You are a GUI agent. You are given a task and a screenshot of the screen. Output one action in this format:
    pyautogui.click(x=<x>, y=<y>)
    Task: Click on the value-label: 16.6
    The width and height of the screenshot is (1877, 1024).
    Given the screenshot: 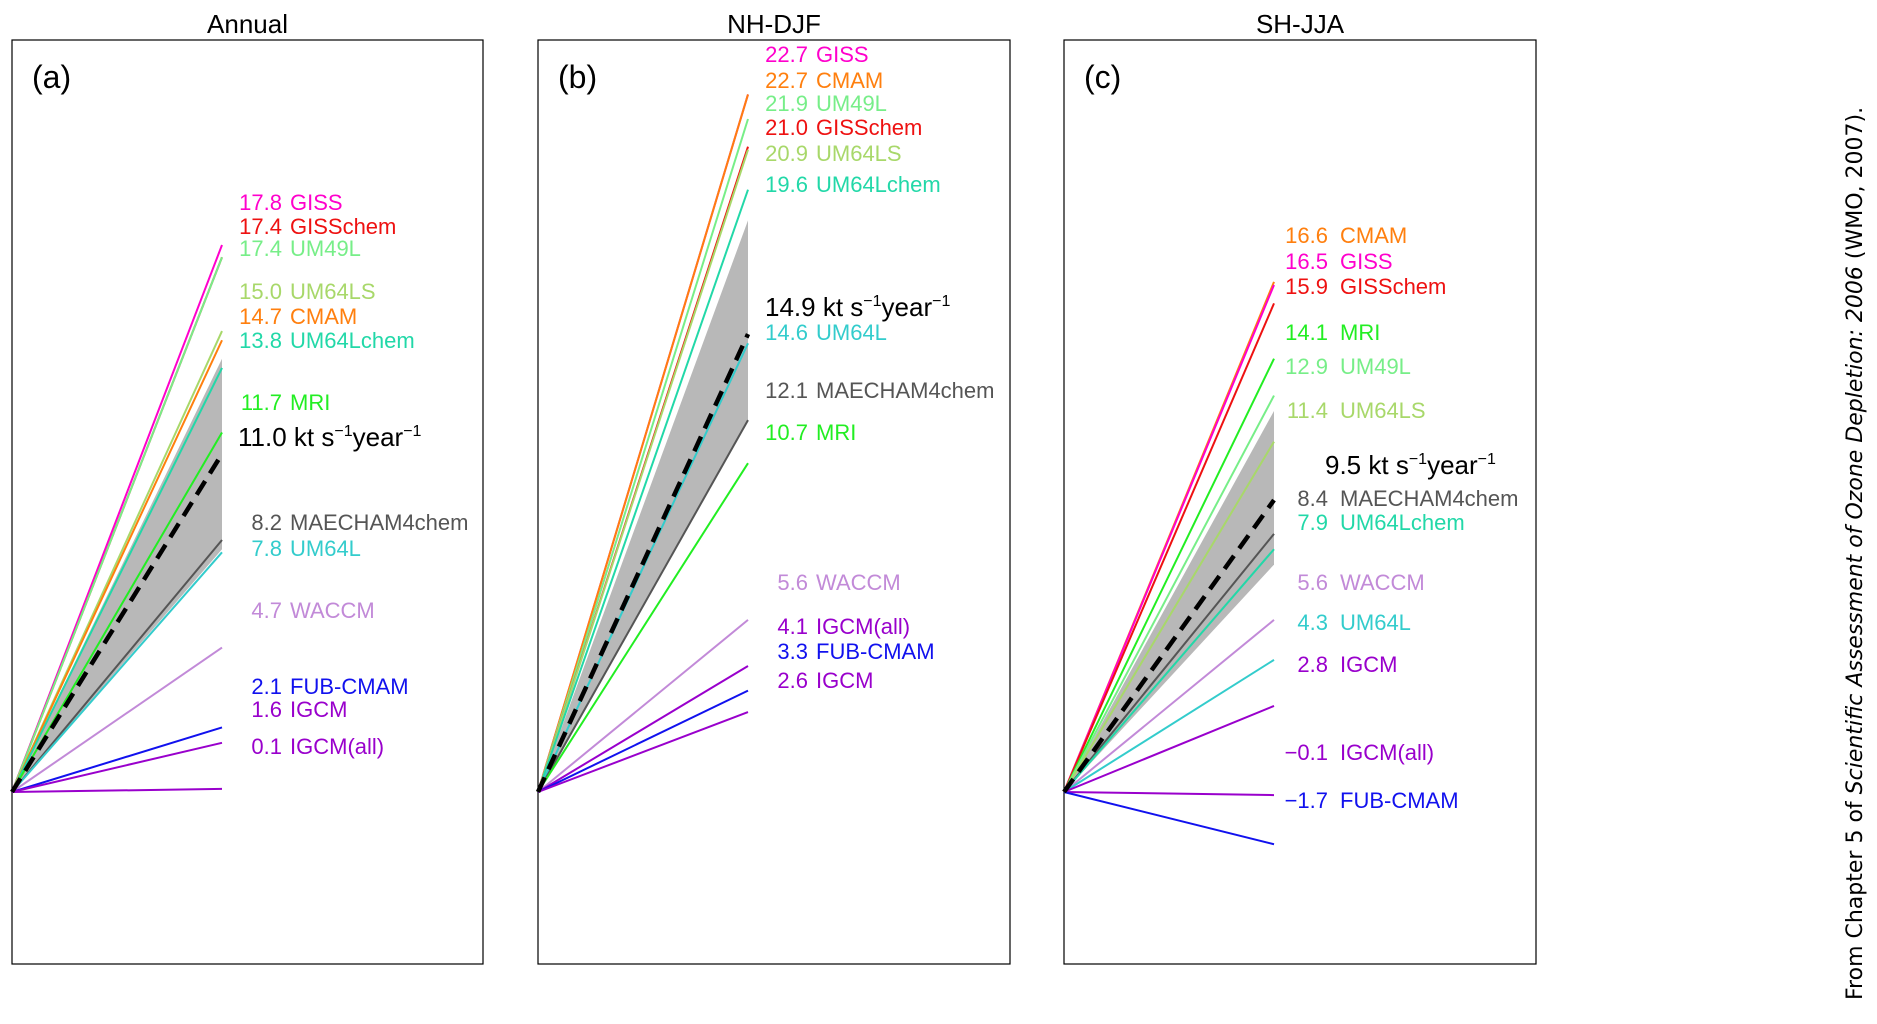 What is the action you would take?
    pyautogui.click(x=1306, y=235)
    